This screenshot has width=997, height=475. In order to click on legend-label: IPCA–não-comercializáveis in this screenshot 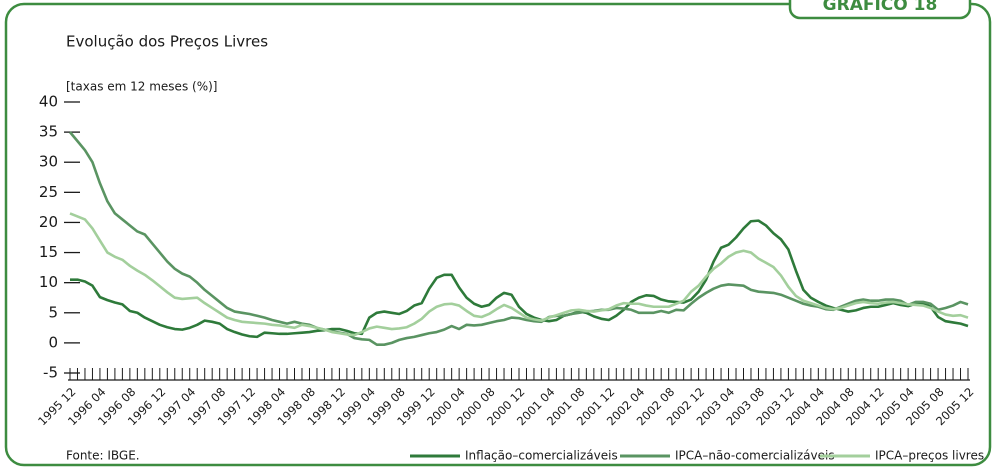, I will do `click(755, 456)`.